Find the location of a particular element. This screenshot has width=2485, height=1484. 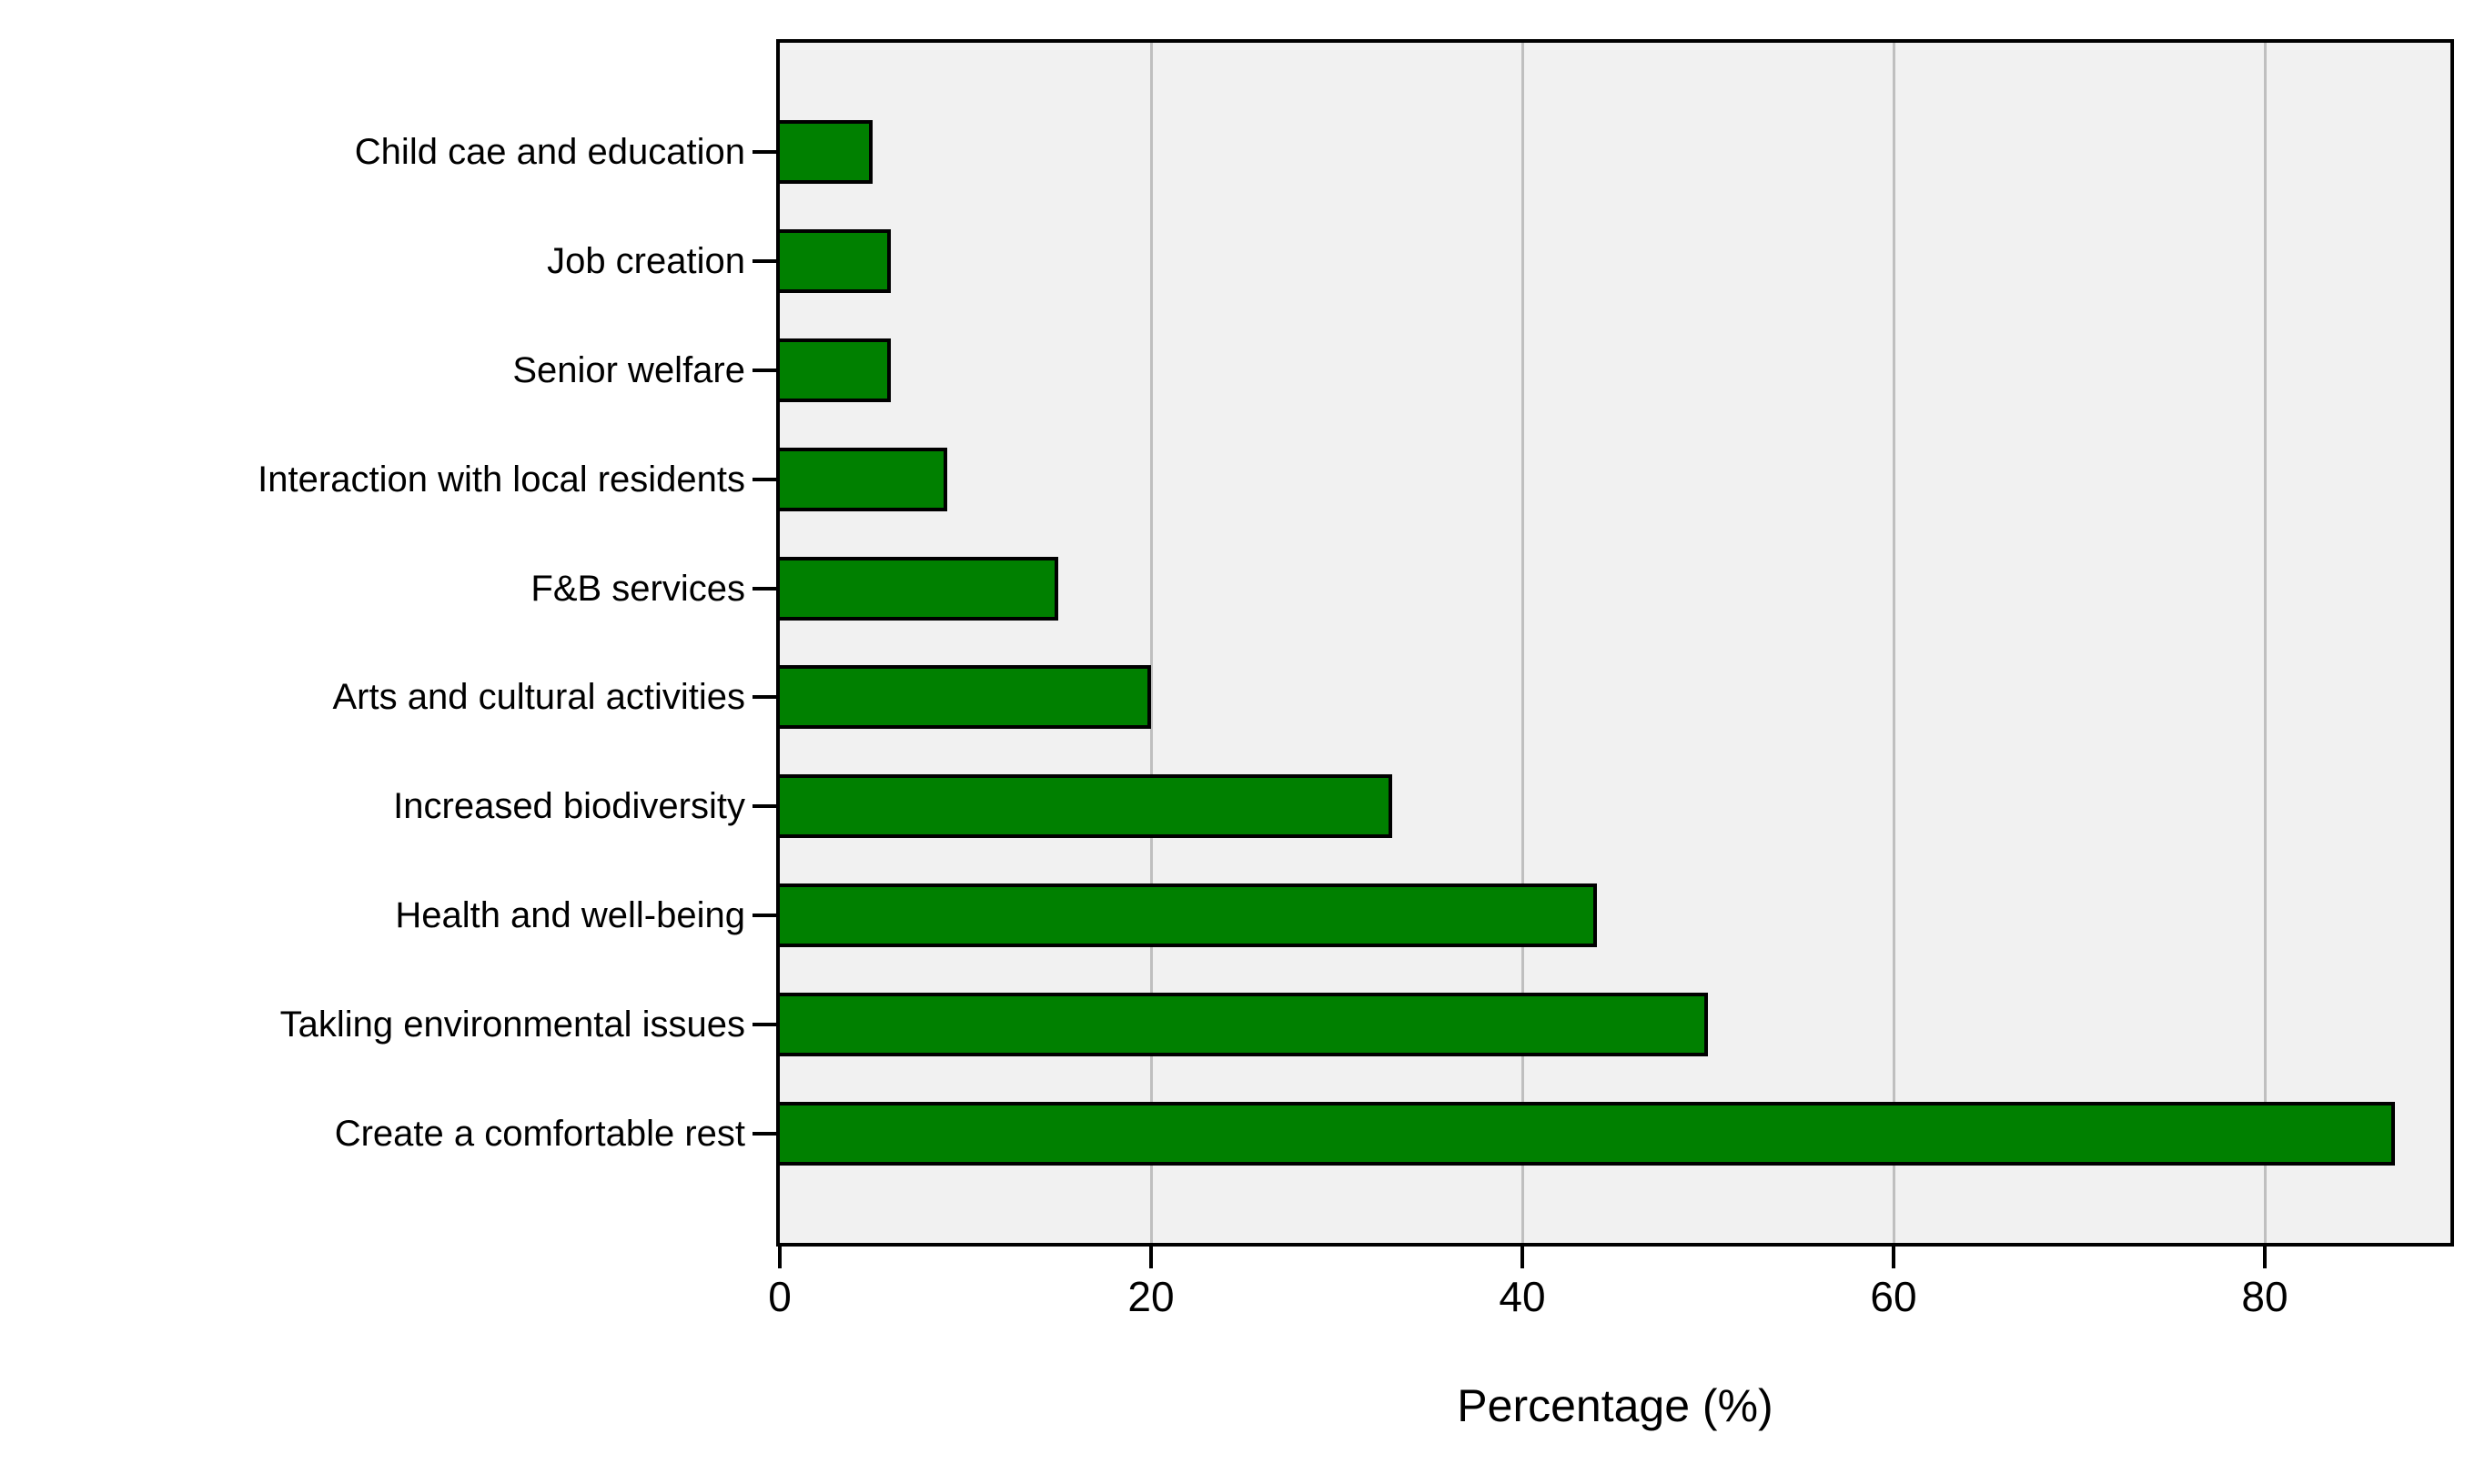

category-label-7: Health and well-being is located at coordinates (570, 915).